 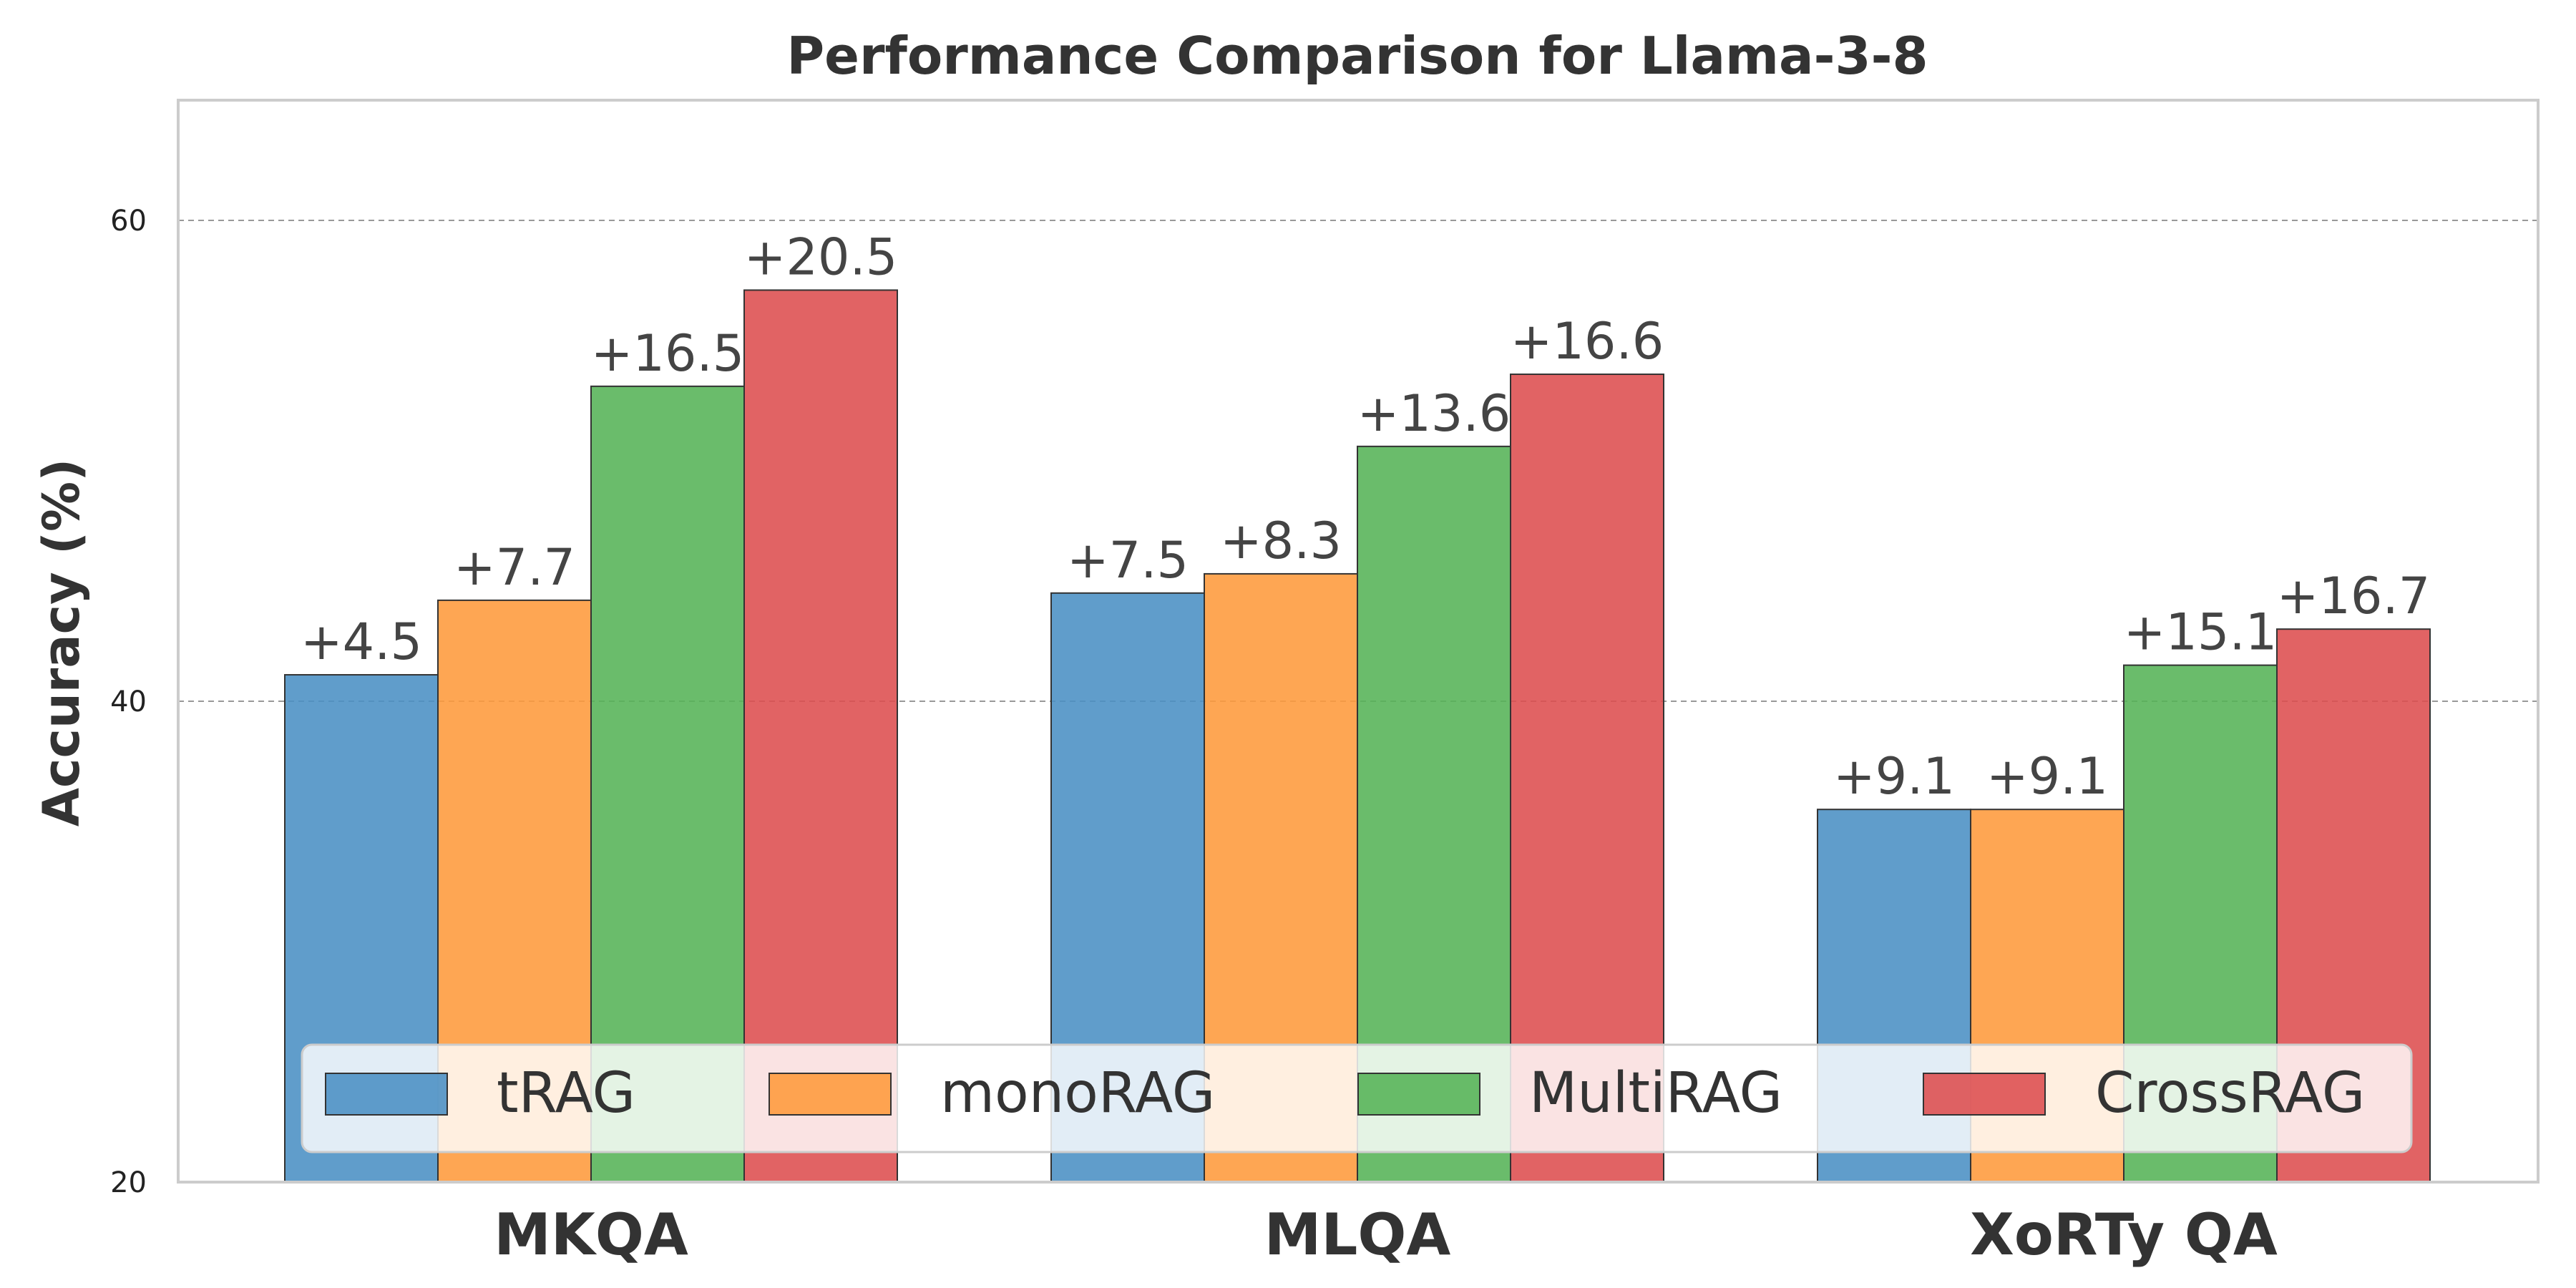 What do you see at coordinates (1418, 1094) in the screenshot?
I see `legend-swatch-MultiRAG` at bounding box center [1418, 1094].